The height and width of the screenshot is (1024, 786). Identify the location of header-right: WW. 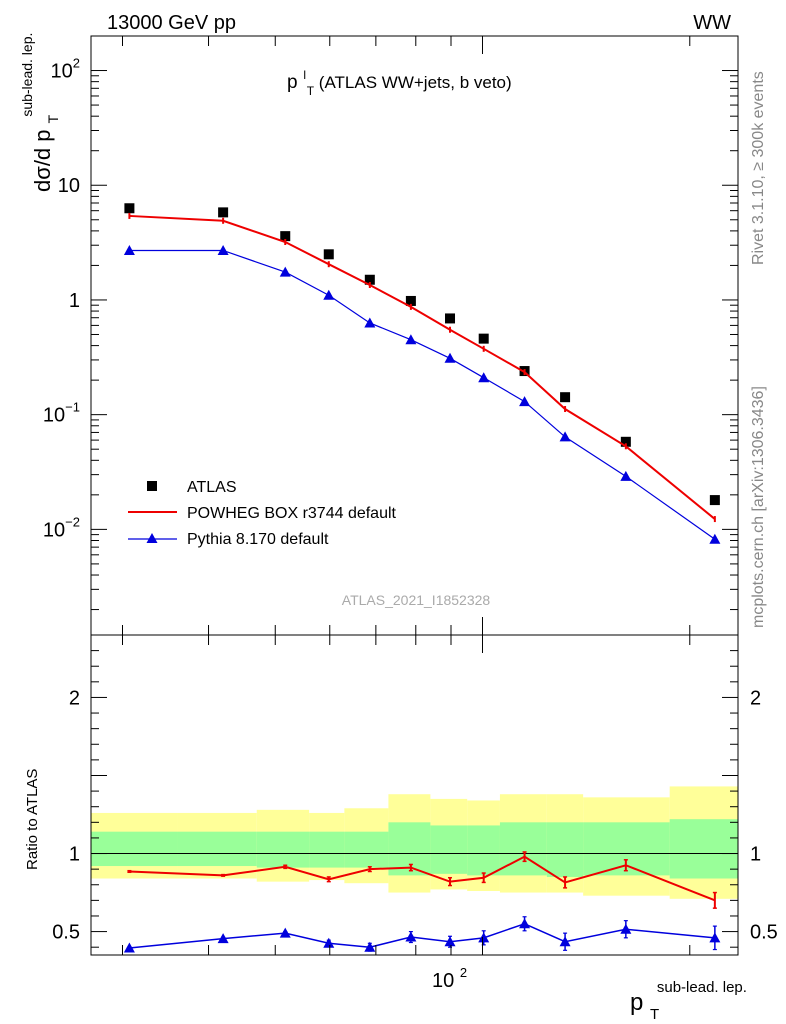
(712, 23).